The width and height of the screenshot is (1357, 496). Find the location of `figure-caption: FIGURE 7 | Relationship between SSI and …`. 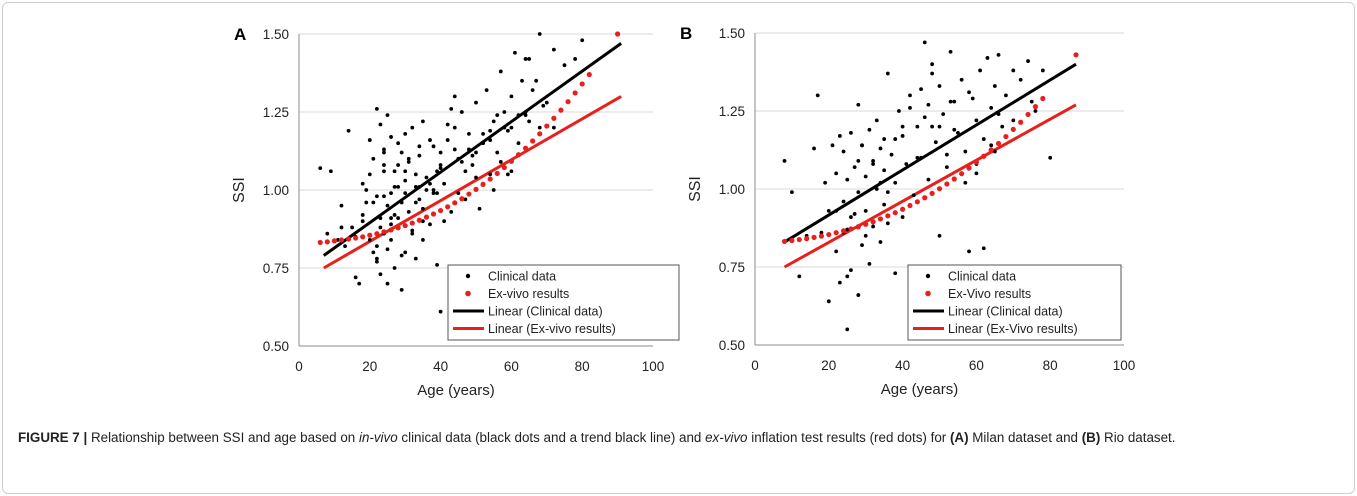

figure-caption: FIGURE 7 | Relationship between SSI and … is located at coordinates (680, 438).